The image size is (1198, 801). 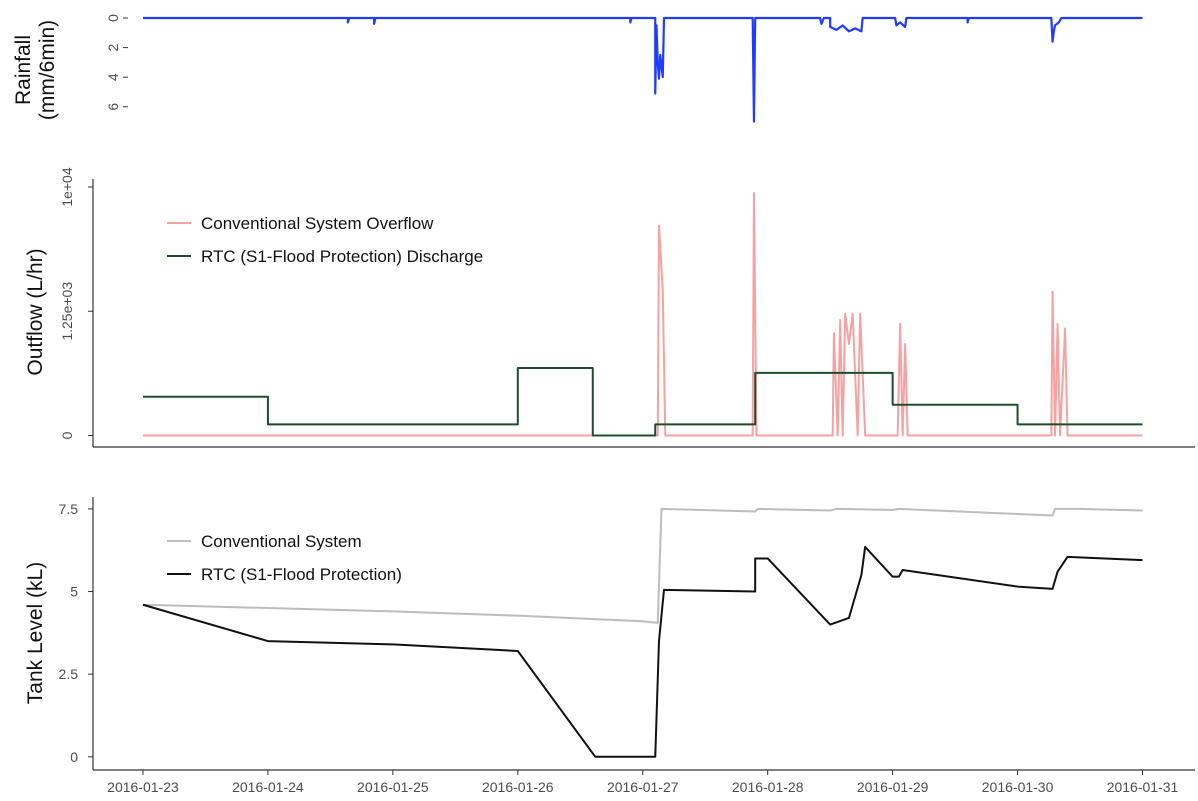 I want to click on x-tick-label: 2016-01-30, so click(x=1018, y=787).